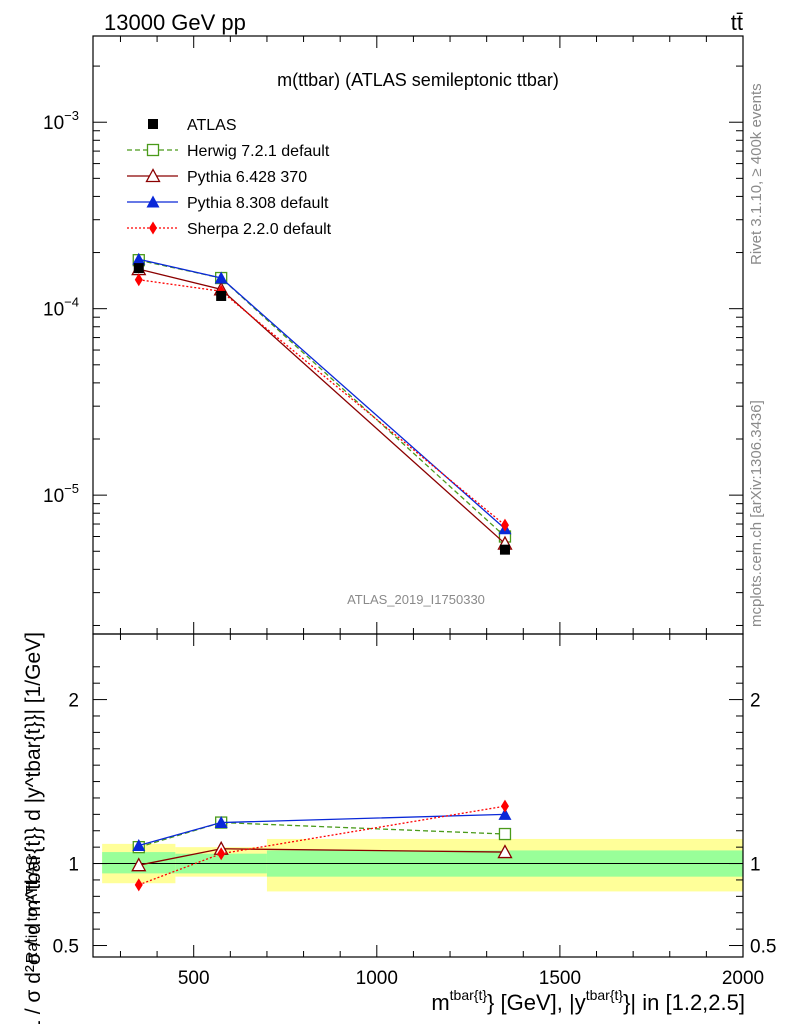 This screenshot has width=786, height=1024. I want to click on rivet-label: Rivet 3.1.10, ≥ 400k events, so click(756, 174).